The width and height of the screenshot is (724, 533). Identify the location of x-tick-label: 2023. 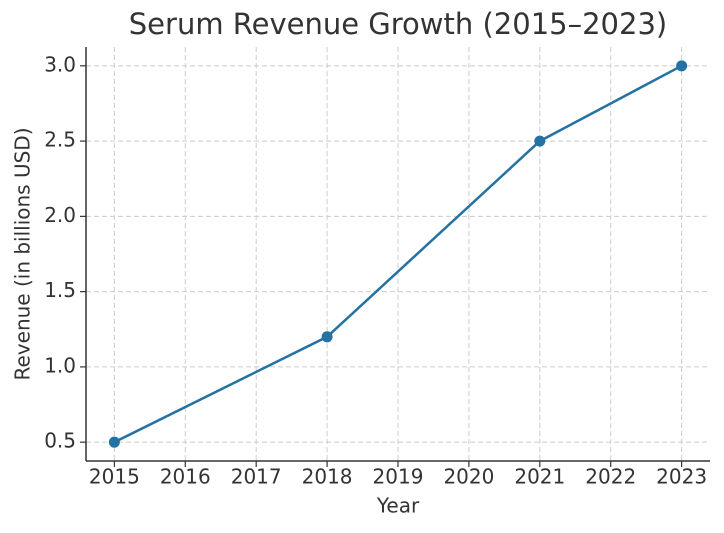
(681, 477).